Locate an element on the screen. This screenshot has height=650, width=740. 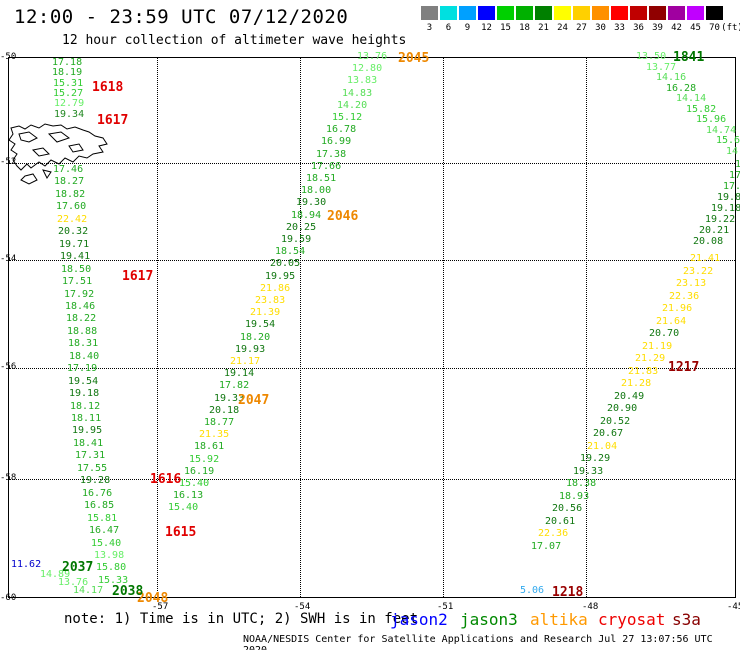
wave-height-value: 18.54 is located at coordinates (290, 251).